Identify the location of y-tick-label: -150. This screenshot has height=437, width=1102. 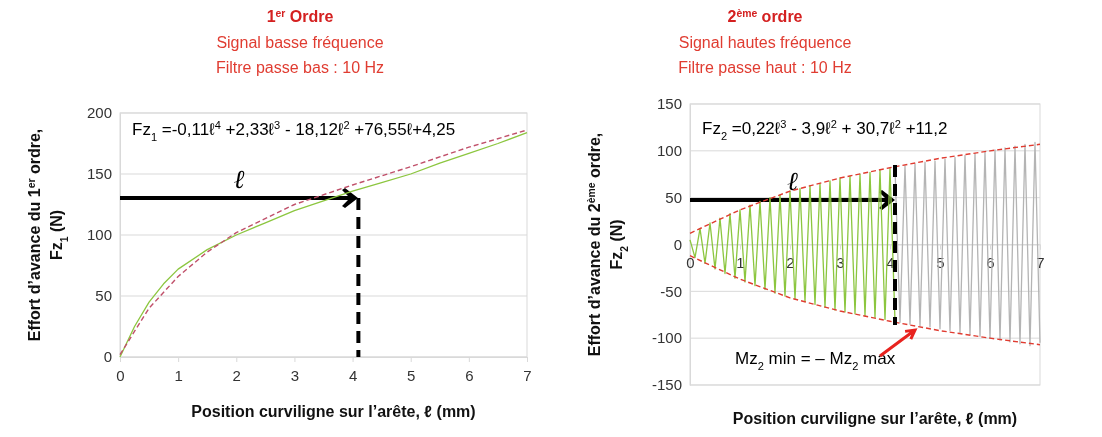
(666, 385).